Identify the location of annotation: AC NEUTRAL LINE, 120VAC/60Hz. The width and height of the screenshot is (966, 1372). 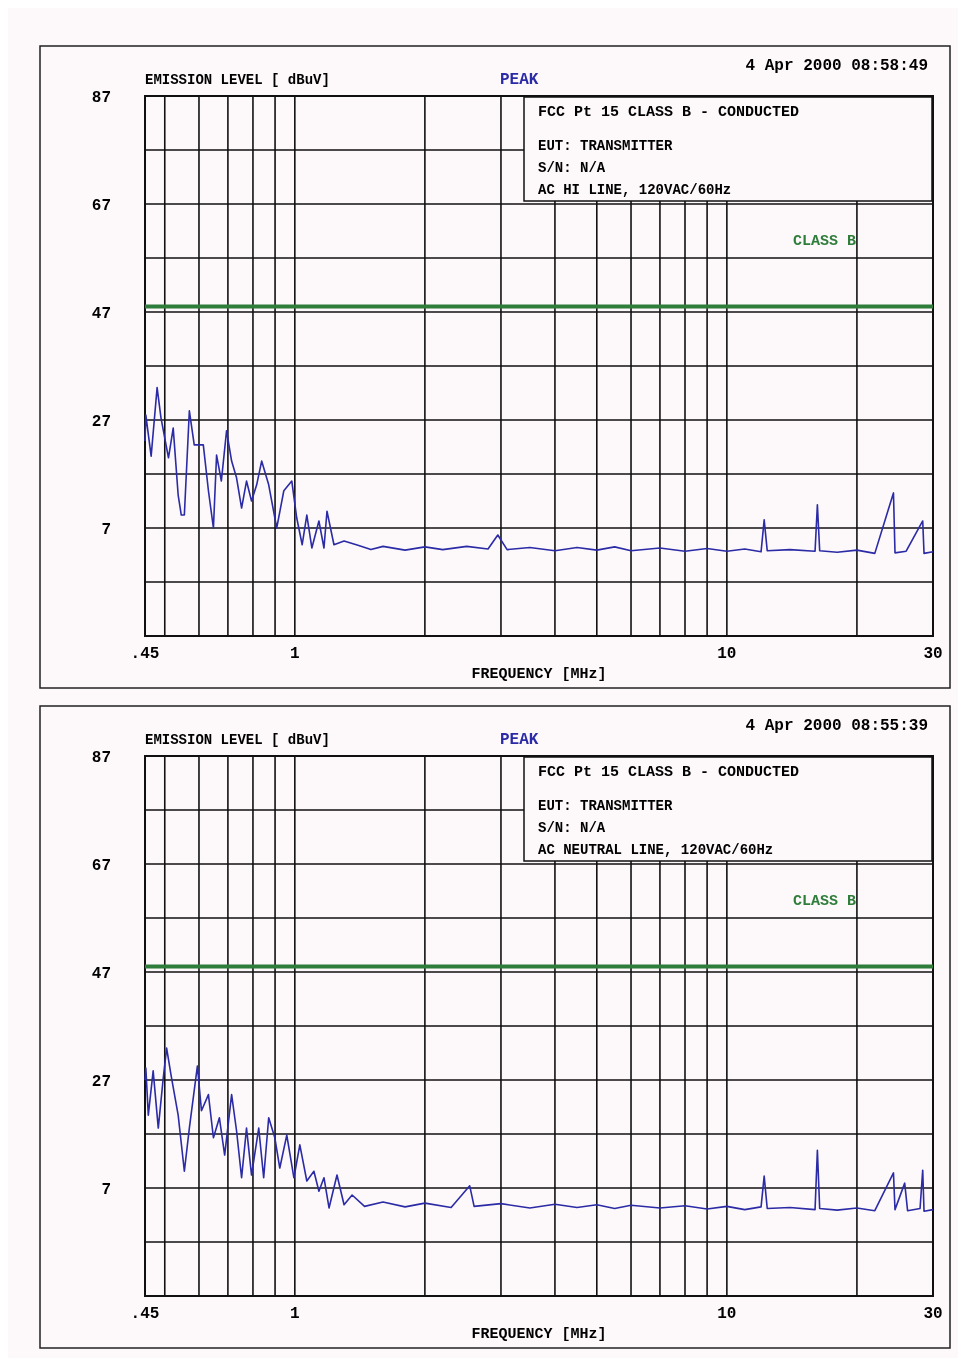
(656, 850).